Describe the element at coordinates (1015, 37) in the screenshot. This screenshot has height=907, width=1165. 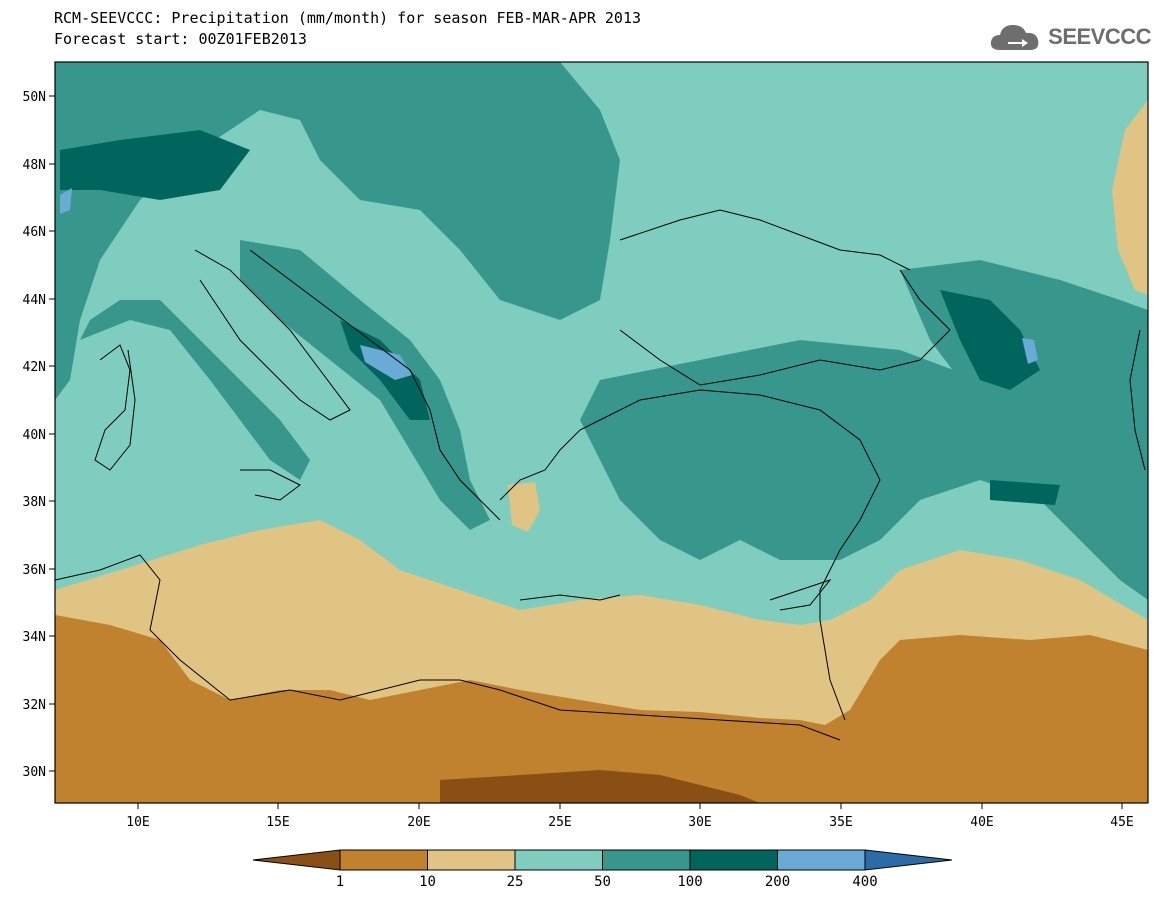
I see `cloud-arrow-icon` at that location.